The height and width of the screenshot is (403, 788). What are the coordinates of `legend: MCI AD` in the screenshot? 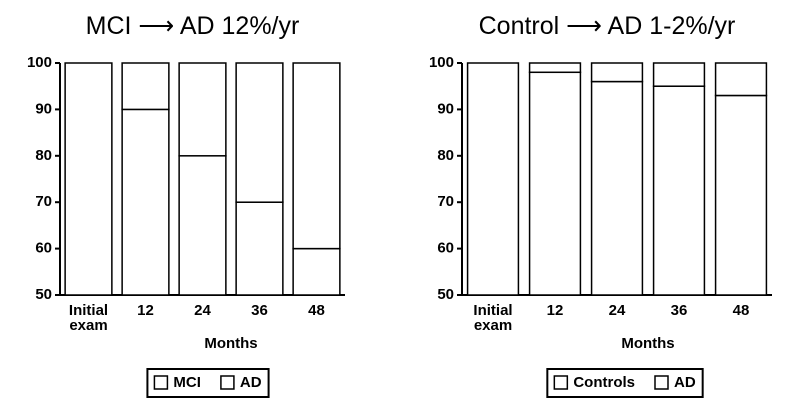 It's located at (208, 383).